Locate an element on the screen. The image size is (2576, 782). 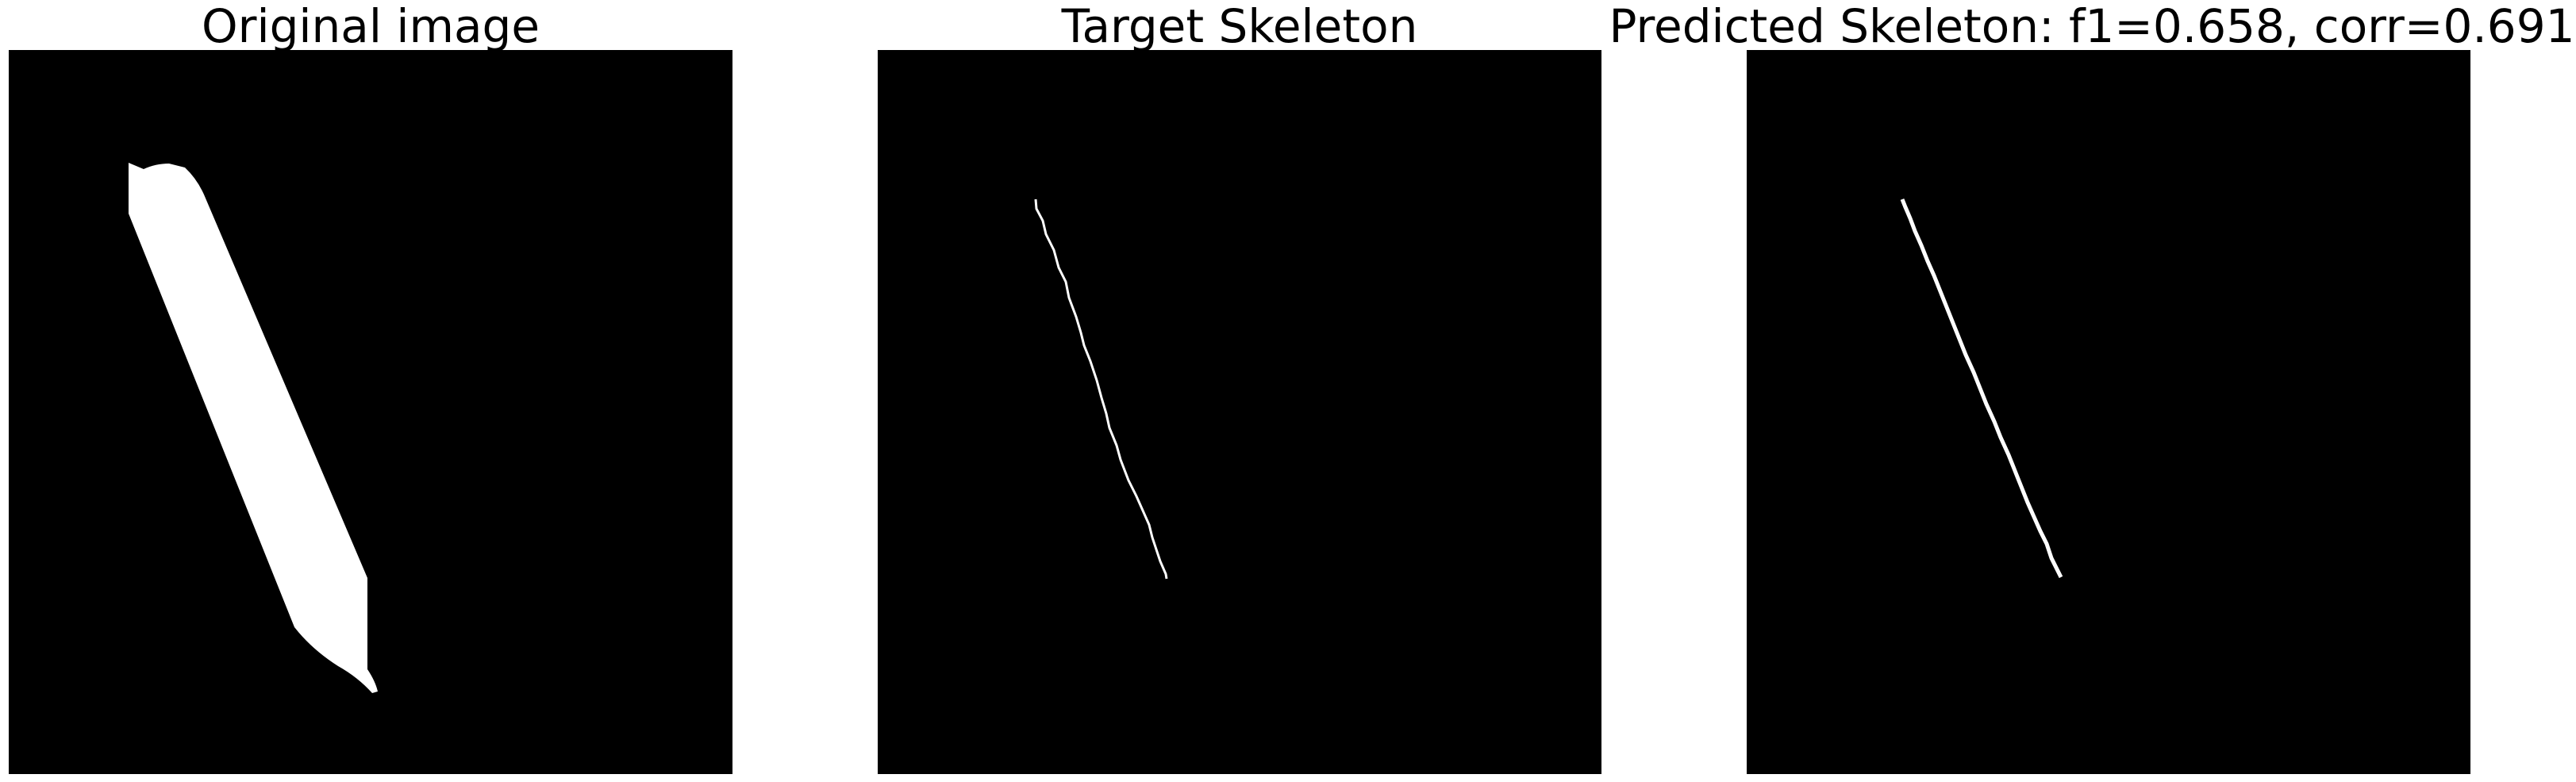
predicted-skeleton-line is located at coordinates (1981, 388).